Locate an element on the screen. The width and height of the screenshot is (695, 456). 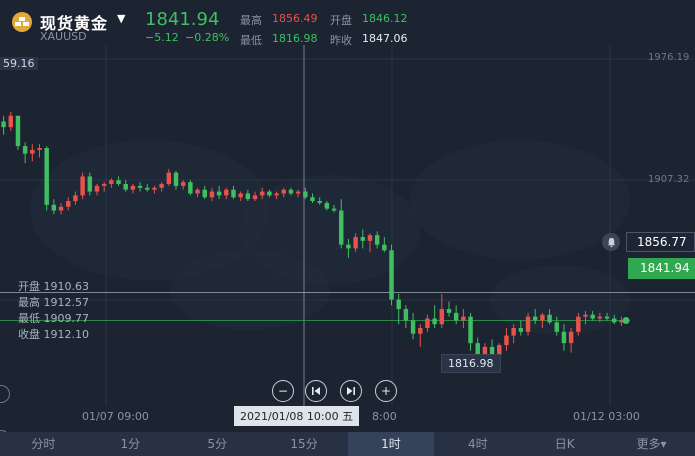
tab-1hour: 1时 is located at coordinates (391, 444).